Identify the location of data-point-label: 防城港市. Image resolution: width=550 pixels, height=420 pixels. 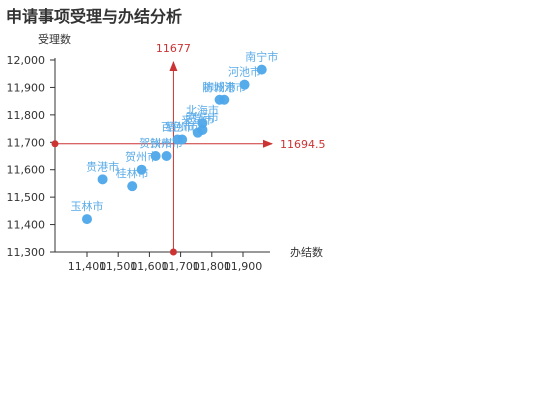
(224, 87).